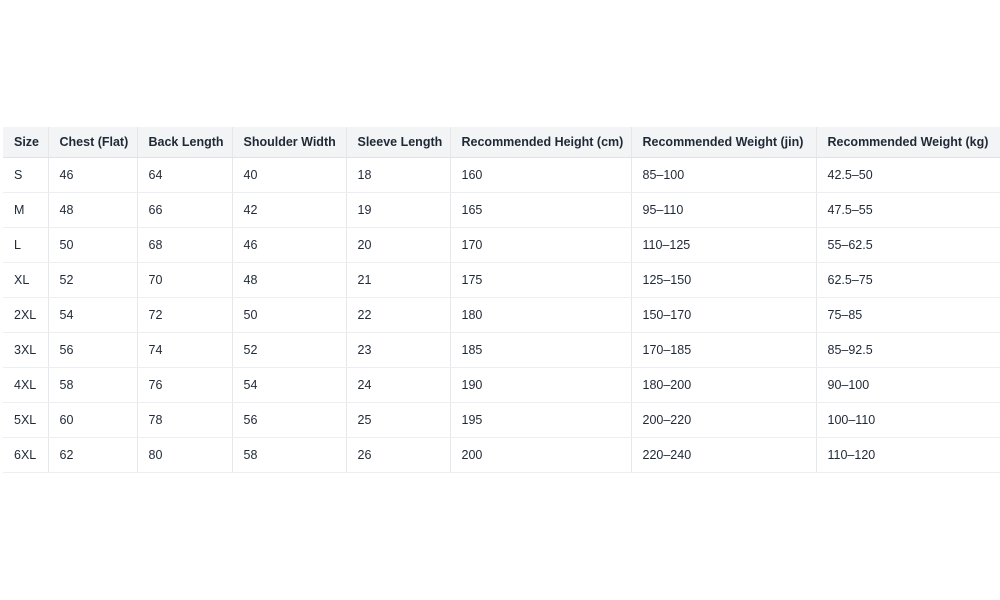  What do you see at coordinates (398, 315) in the screenshot?
I see `table-cell: 22` at bounding box center [398, 315].